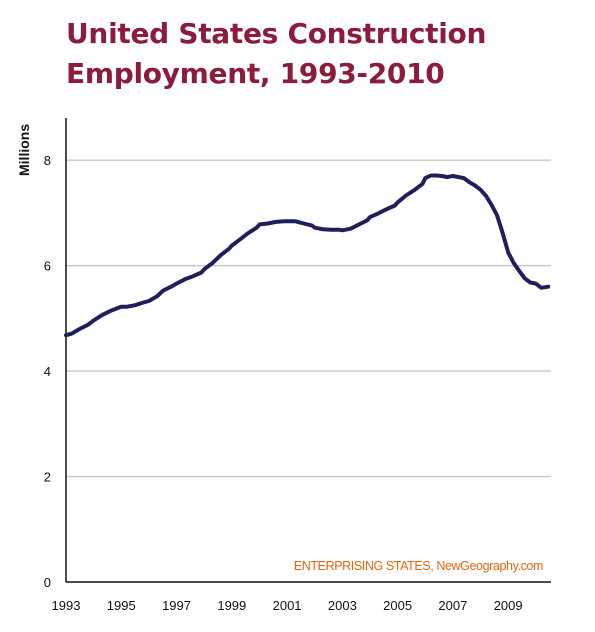 This screenshot has width=595, height=632. I want to click on x-tick-label: 2005, so click(397, 605).